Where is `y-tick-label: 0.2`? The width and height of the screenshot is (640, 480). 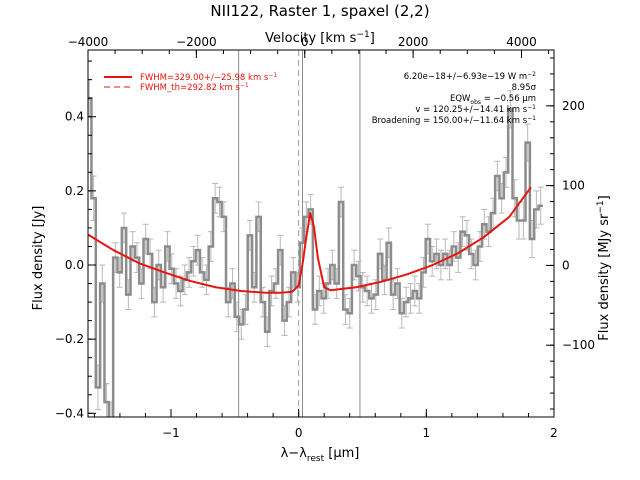
y-tick-label: 0.2 is located at coordinates (74, 191).